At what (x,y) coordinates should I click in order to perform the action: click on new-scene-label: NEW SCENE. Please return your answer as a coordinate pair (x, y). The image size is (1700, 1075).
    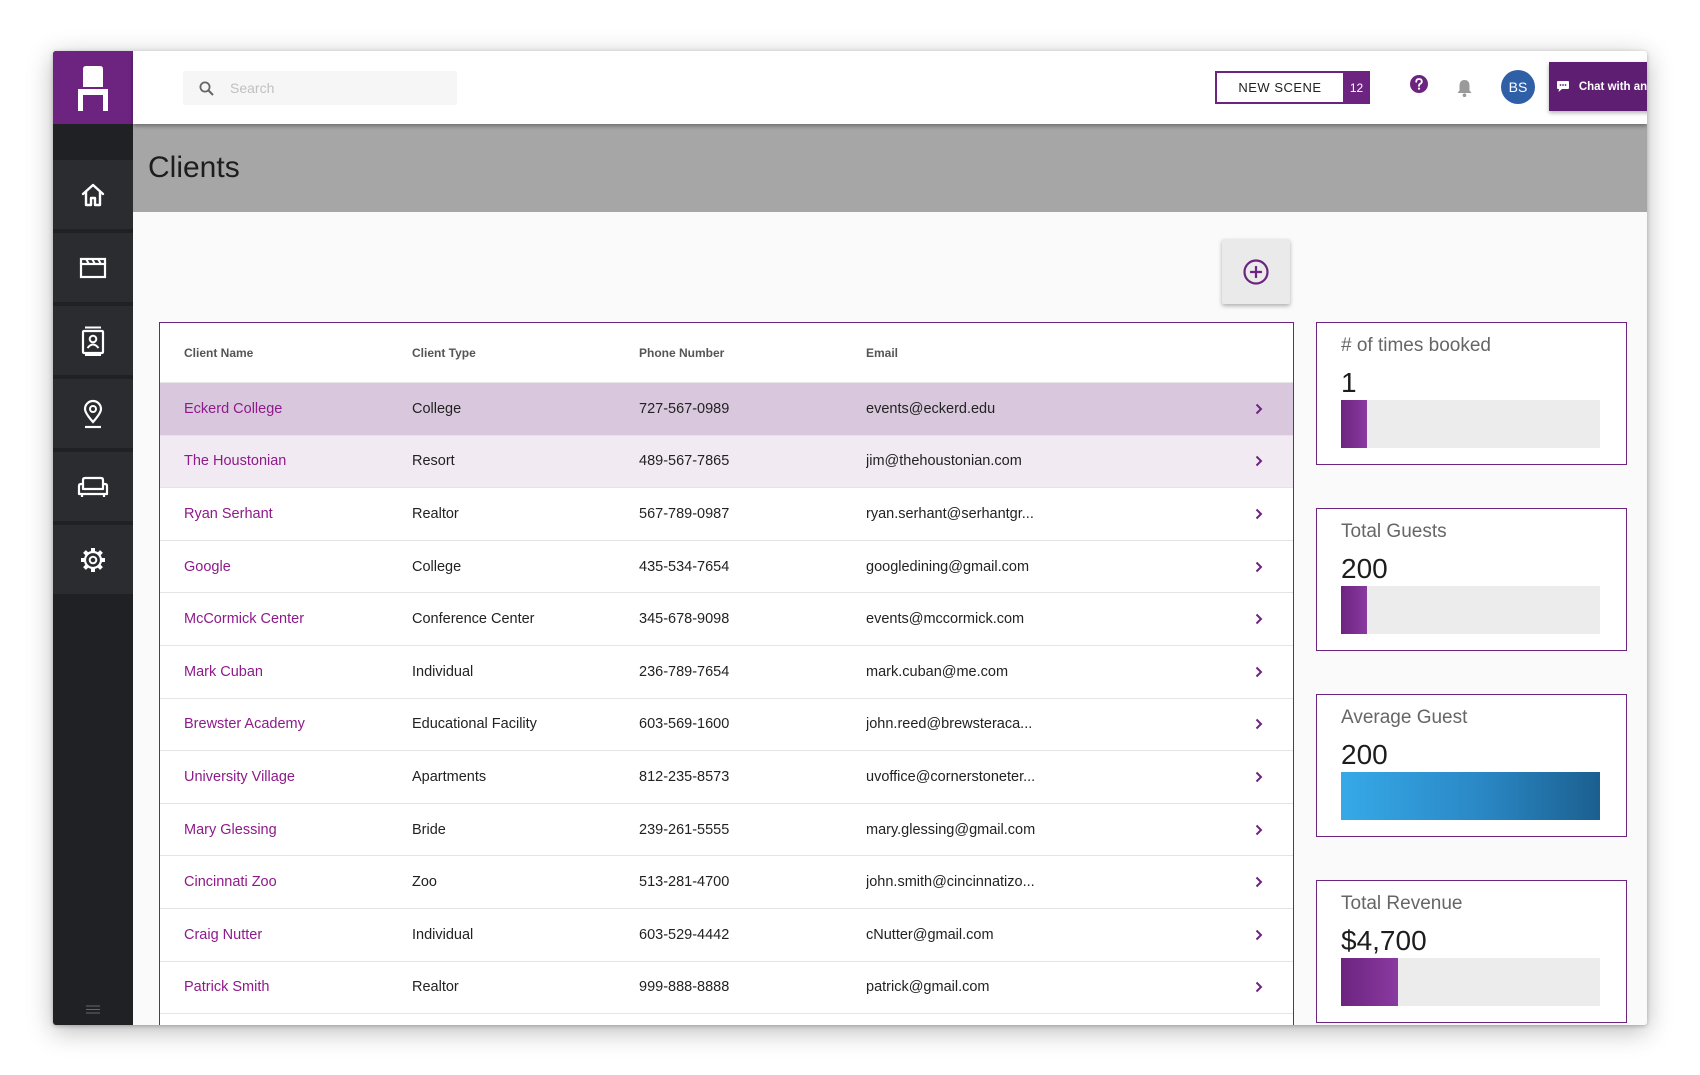
    Looking at the image, I should click on (1279, 87).